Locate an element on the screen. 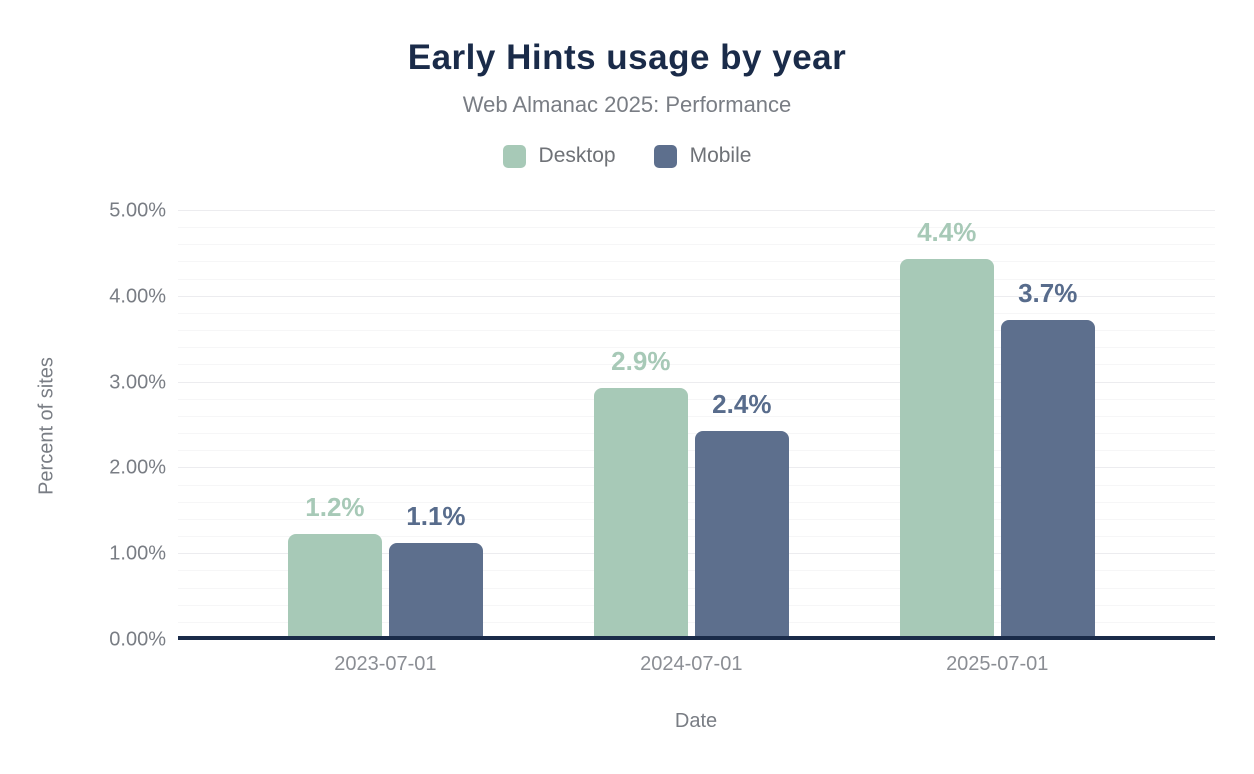 The height and width of the screenshot is (774, 1254). x-axis-title: Date is located at coordinates (696, 721).